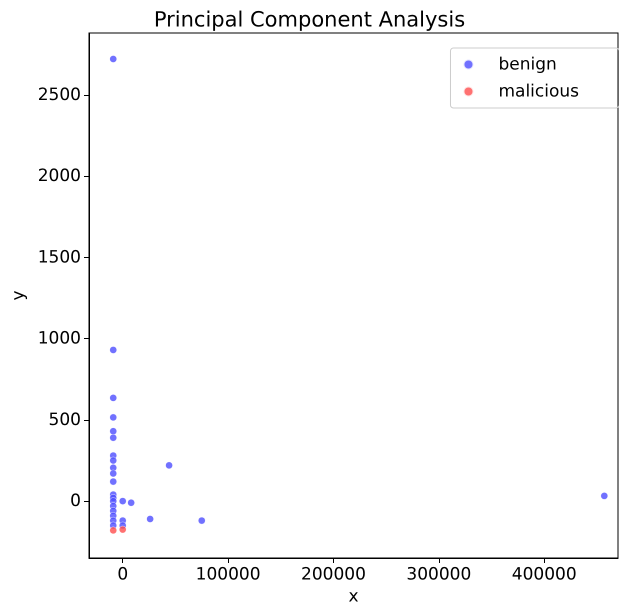  What do you see at coordinates (59, 94) in the screenshot?
I see `y-tick-label: 2500` at bounding box center [59, 94].